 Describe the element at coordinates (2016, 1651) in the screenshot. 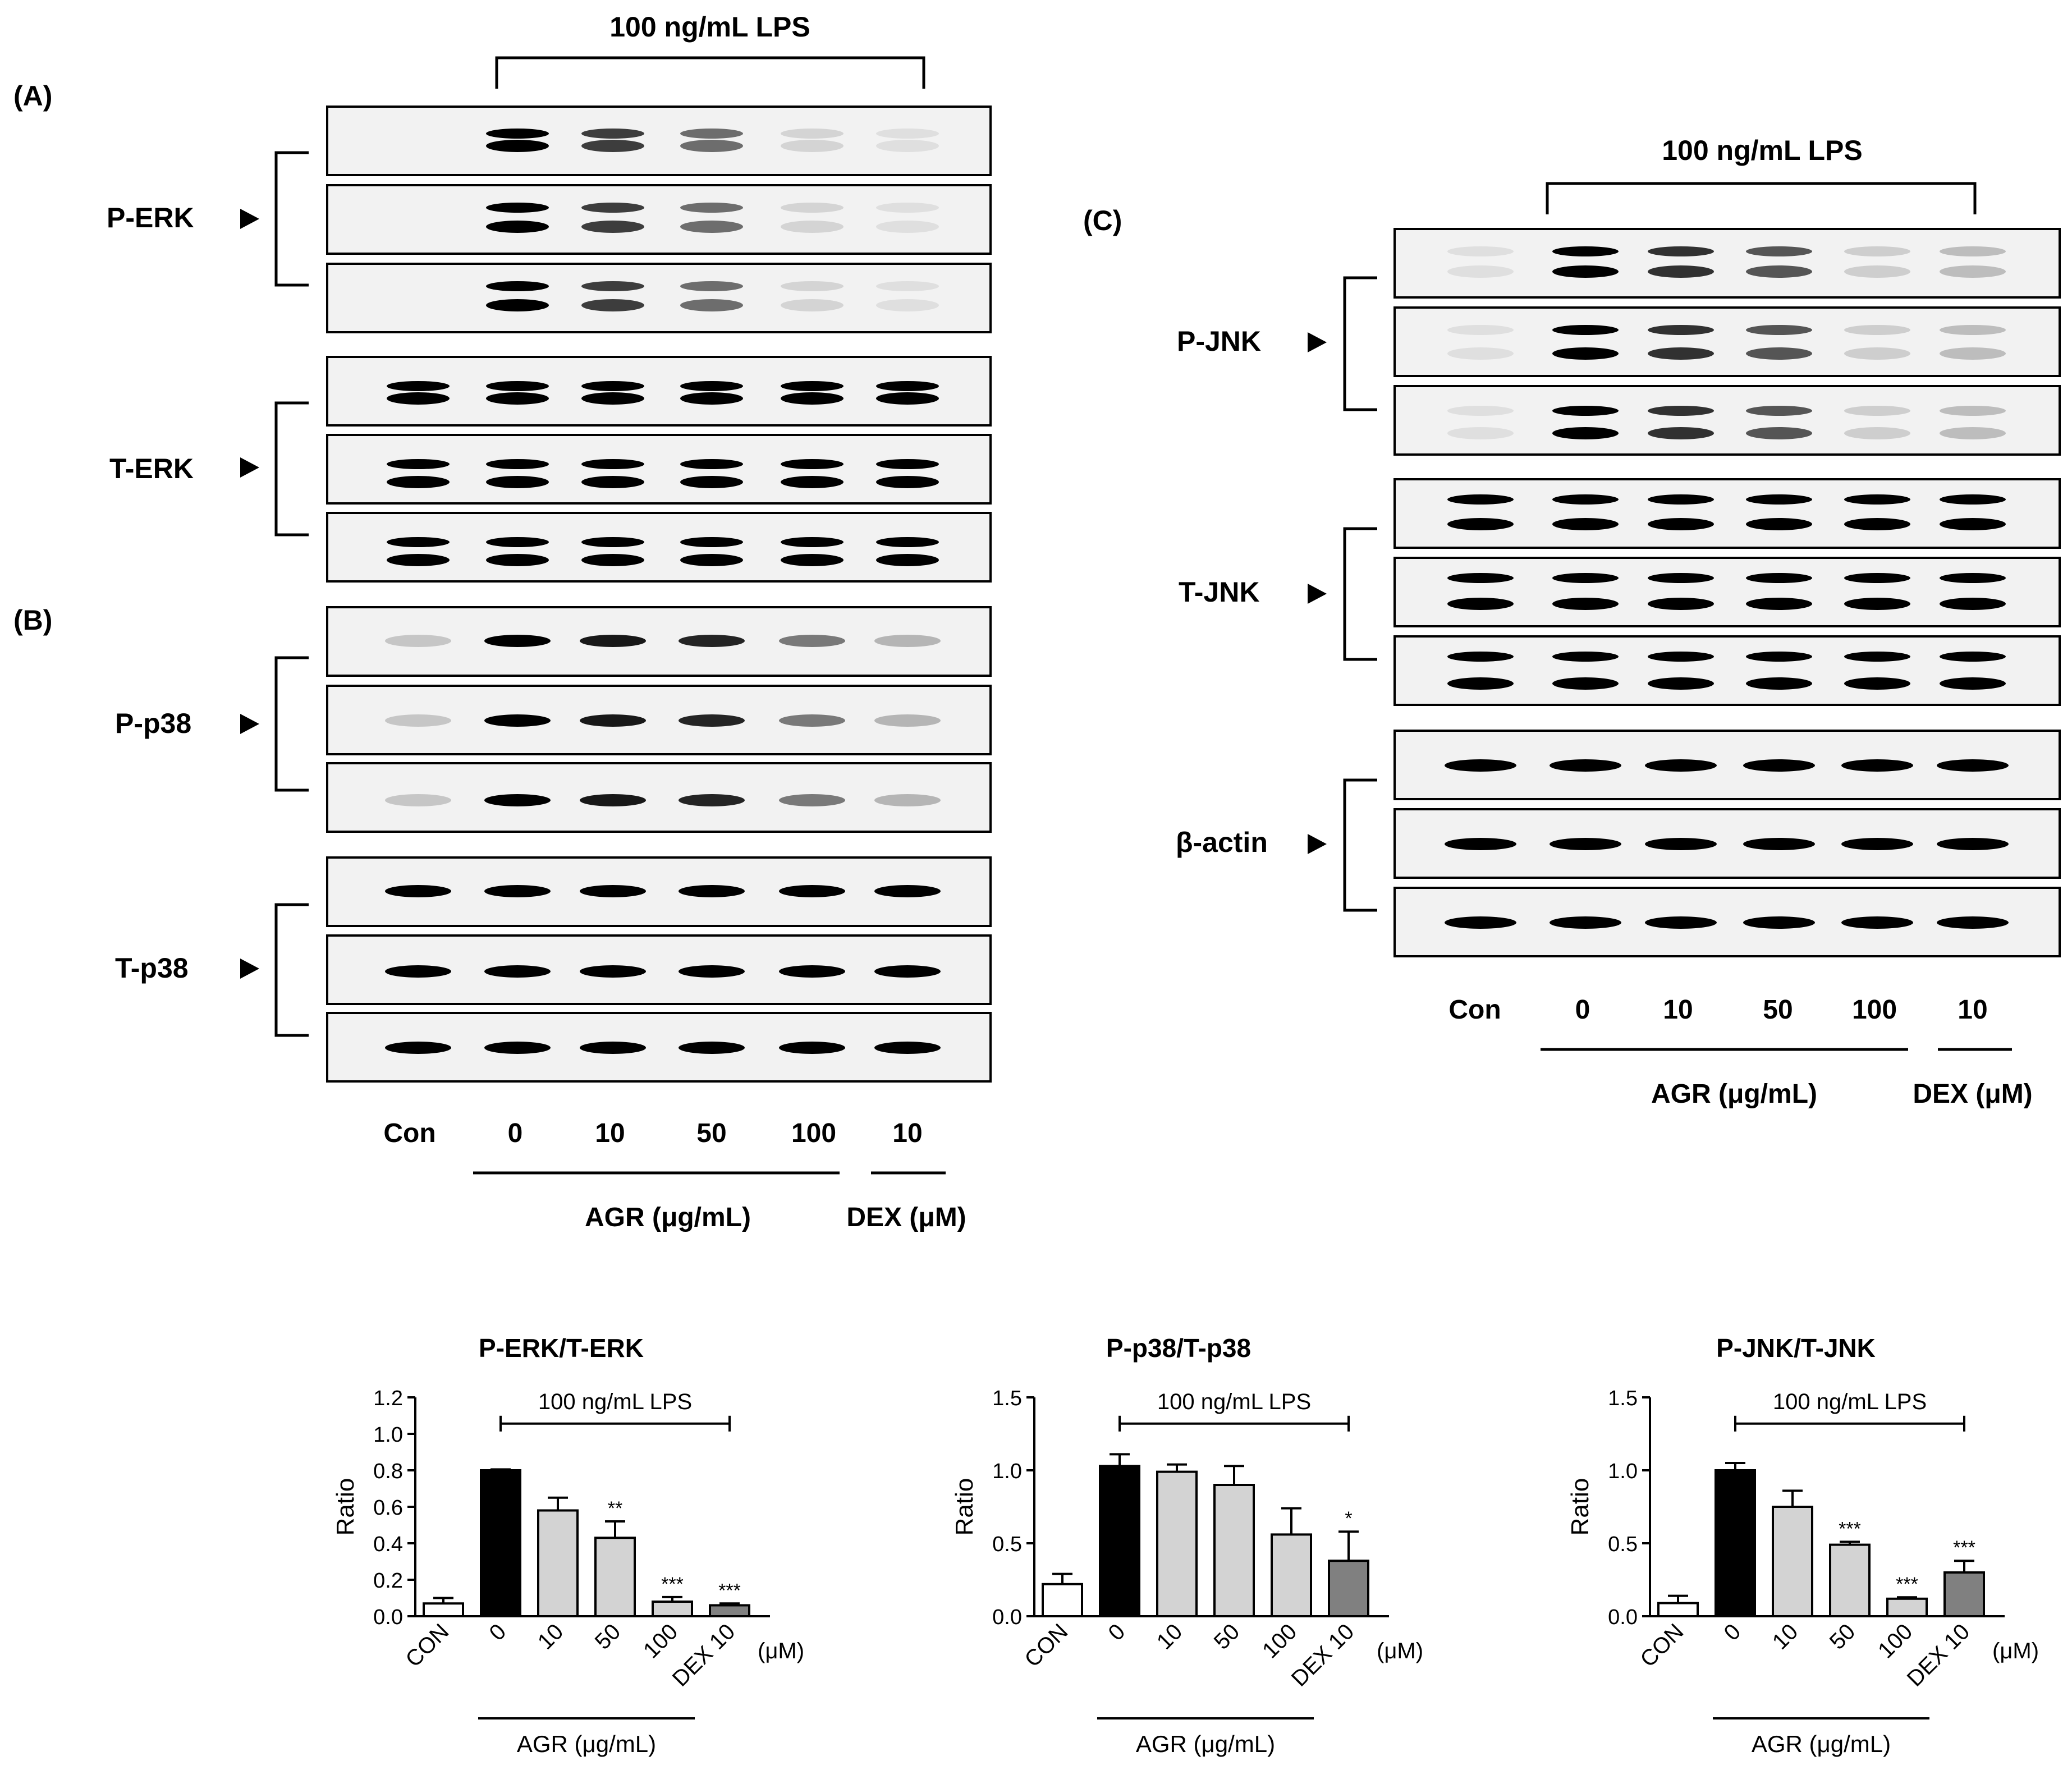

I see `unit-label: (μM)` at that location.